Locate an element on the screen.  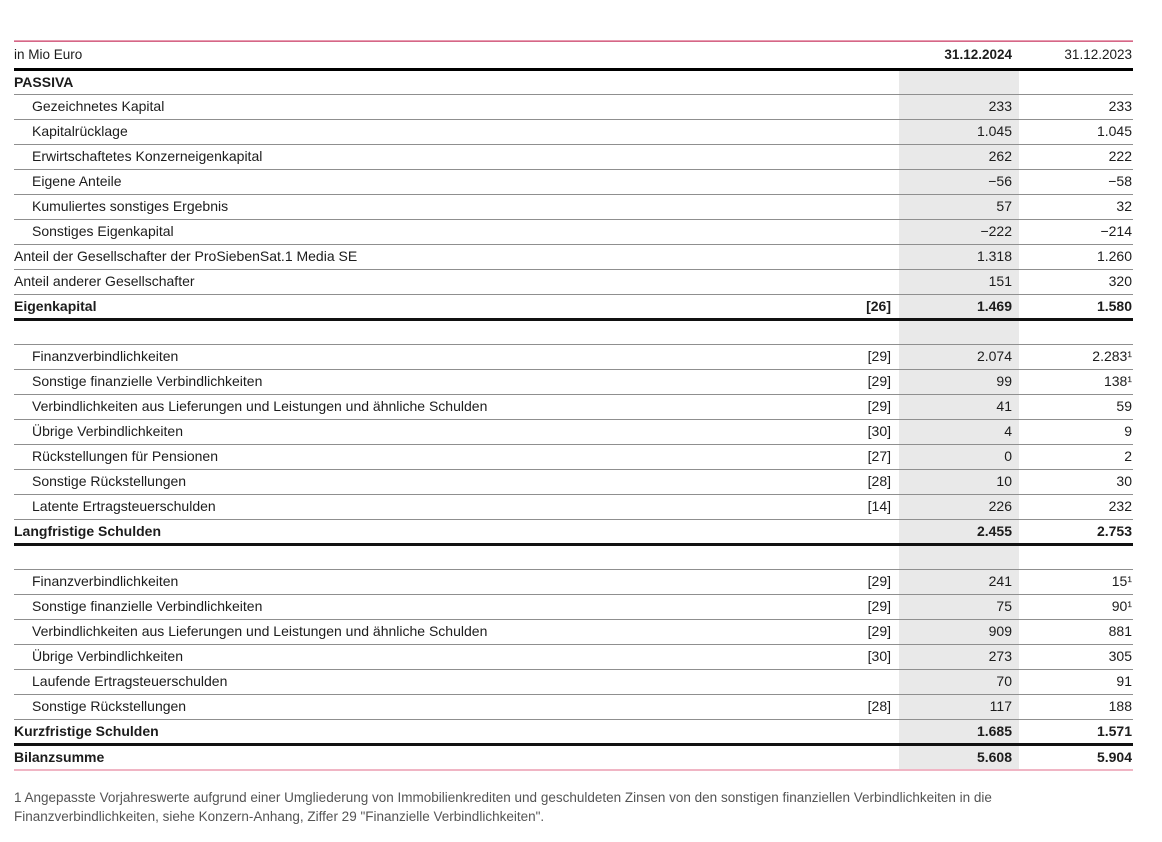
table-row: Finanzverbindlichkeiten [29] 2.074 2.283¹ is located at coordinates (573, 357).